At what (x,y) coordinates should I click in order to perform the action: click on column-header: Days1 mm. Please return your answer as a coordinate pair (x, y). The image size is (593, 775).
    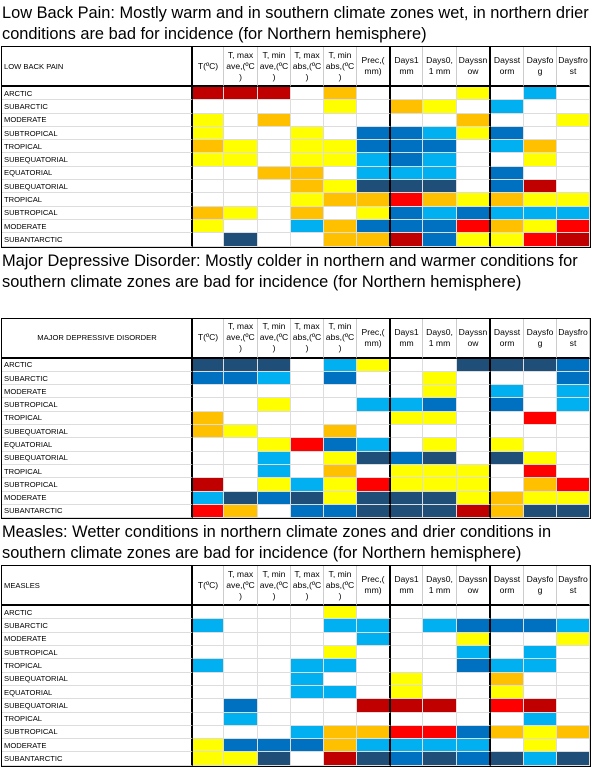
    Looking at the image, I should click on (407, 586).